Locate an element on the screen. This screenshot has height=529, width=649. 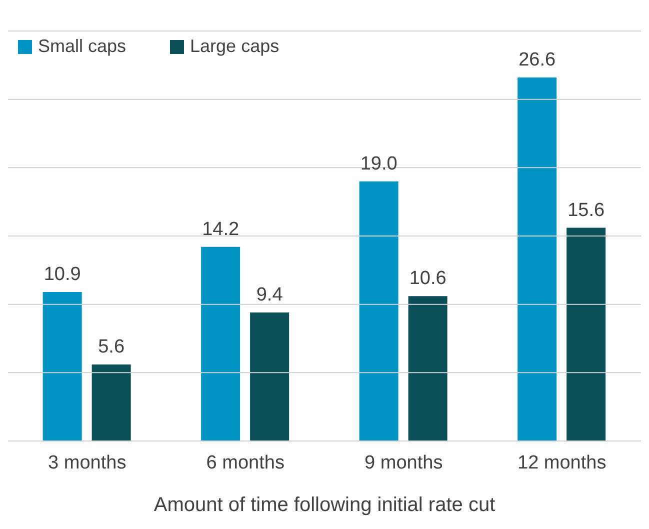
data-label: 10.9 is located at coordinates (62, 275).